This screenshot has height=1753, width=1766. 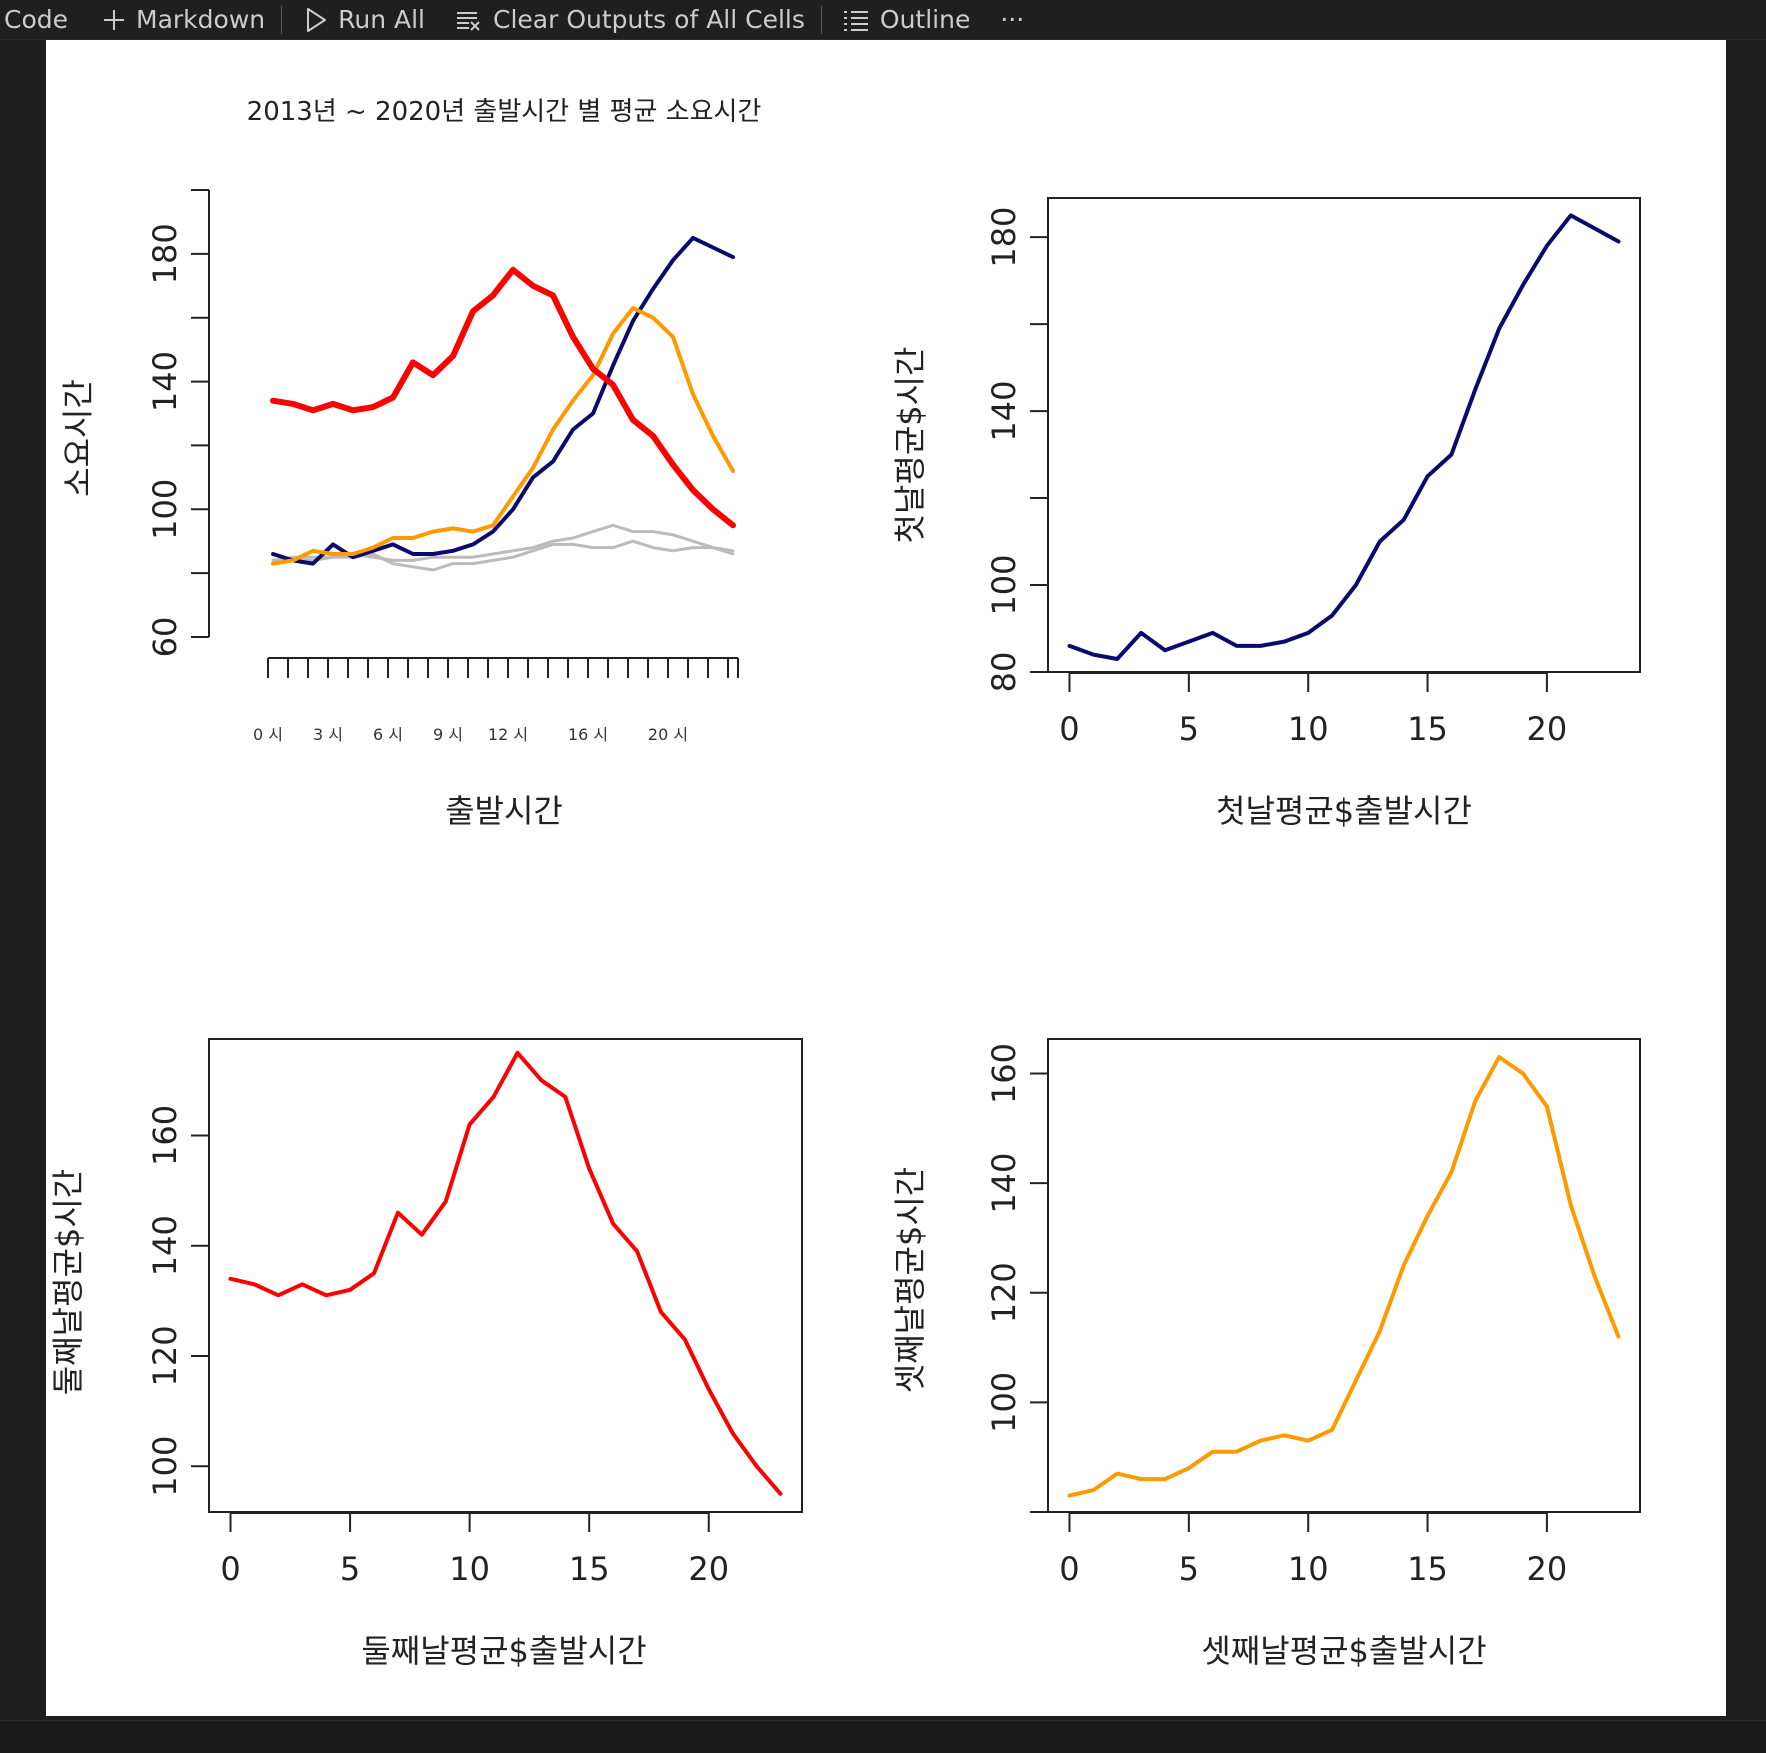 What do you see at coordinates (1547, 1569) in the screenshot?
I see `chart4-x-tick-label: 20` at bounding box center [1547, 1569].